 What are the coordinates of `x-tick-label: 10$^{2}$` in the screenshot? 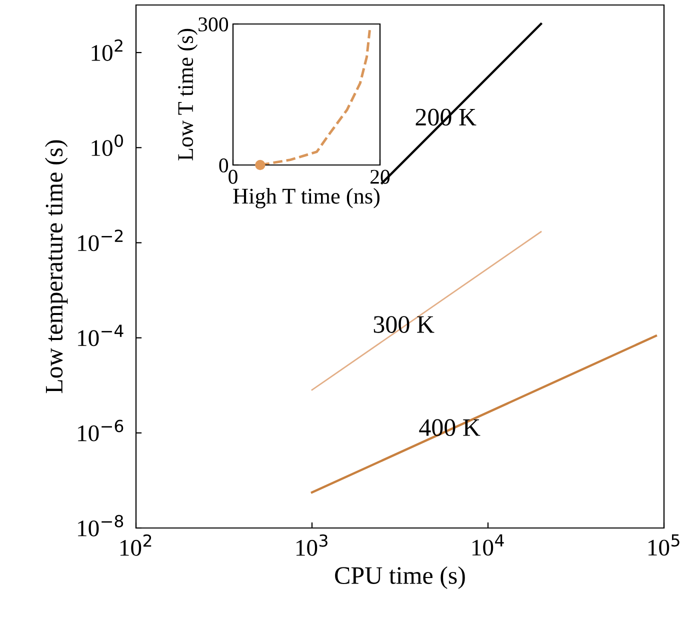 It's located at (136, 545).